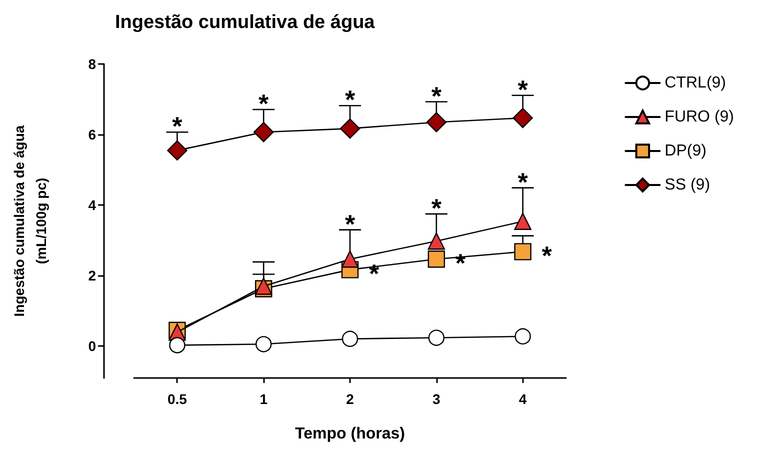 Image resolution: width=759 pixels, height=452 pixels. What do you see at coordinates (436, 399) in the screenshot?
I see `x-tick-label: 3` at bounding box center [436, 399].